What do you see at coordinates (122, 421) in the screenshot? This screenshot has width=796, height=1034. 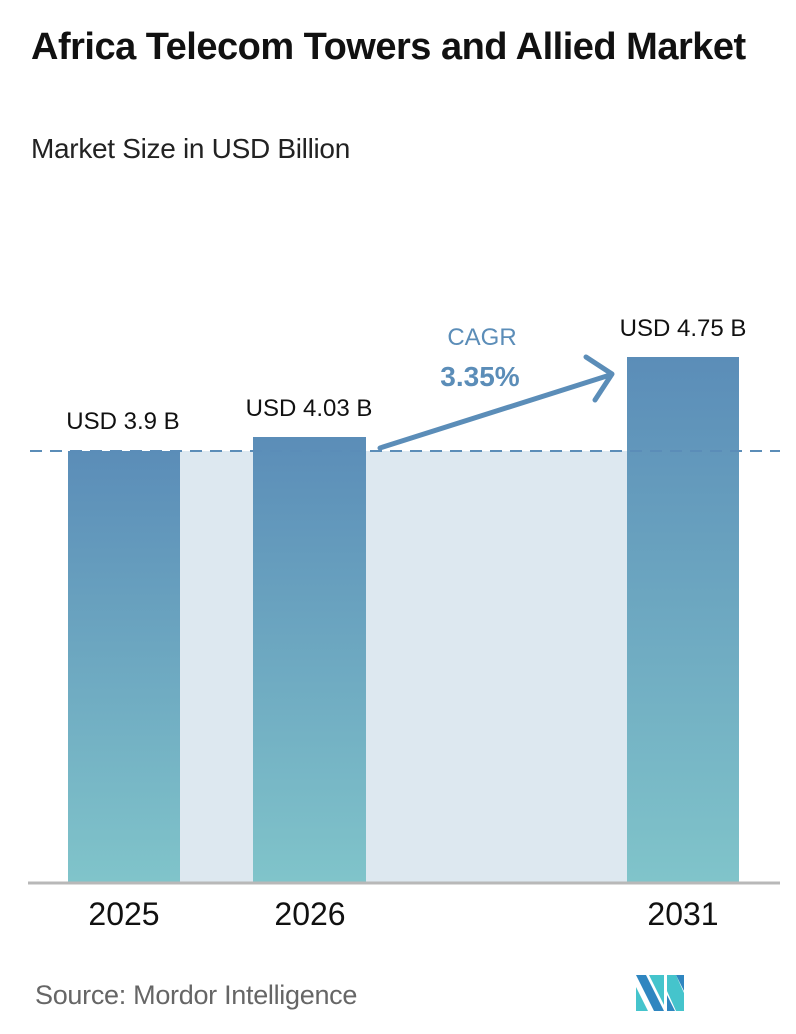 I see `bar-value-label: USD 3.9 B` at bounding box center [122, 421].